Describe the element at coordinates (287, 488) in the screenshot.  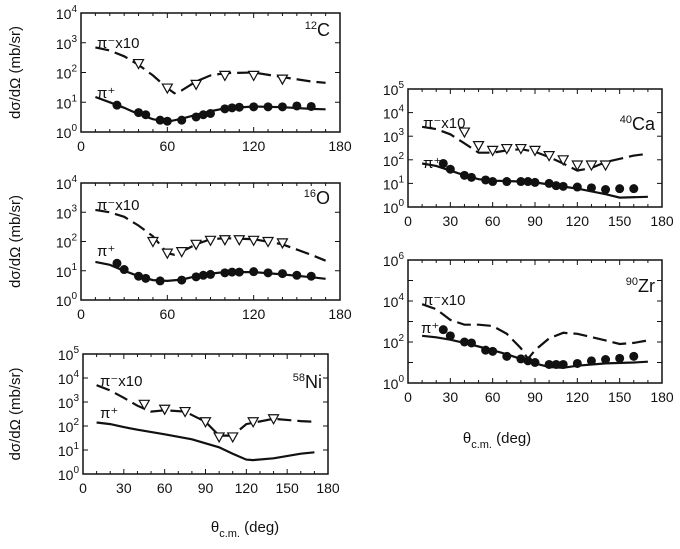
I see `x-tick-label: 150` at that location.